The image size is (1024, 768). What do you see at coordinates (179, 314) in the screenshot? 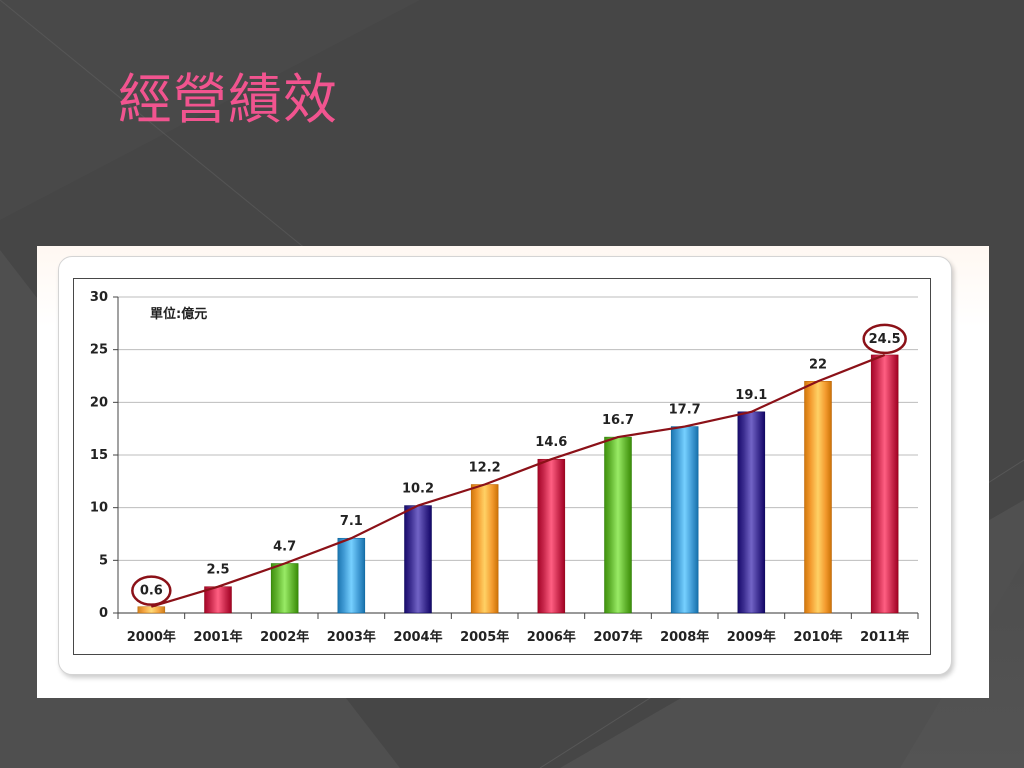
I see `unit-label: 單位:億元` at bounding box center [179, 314].